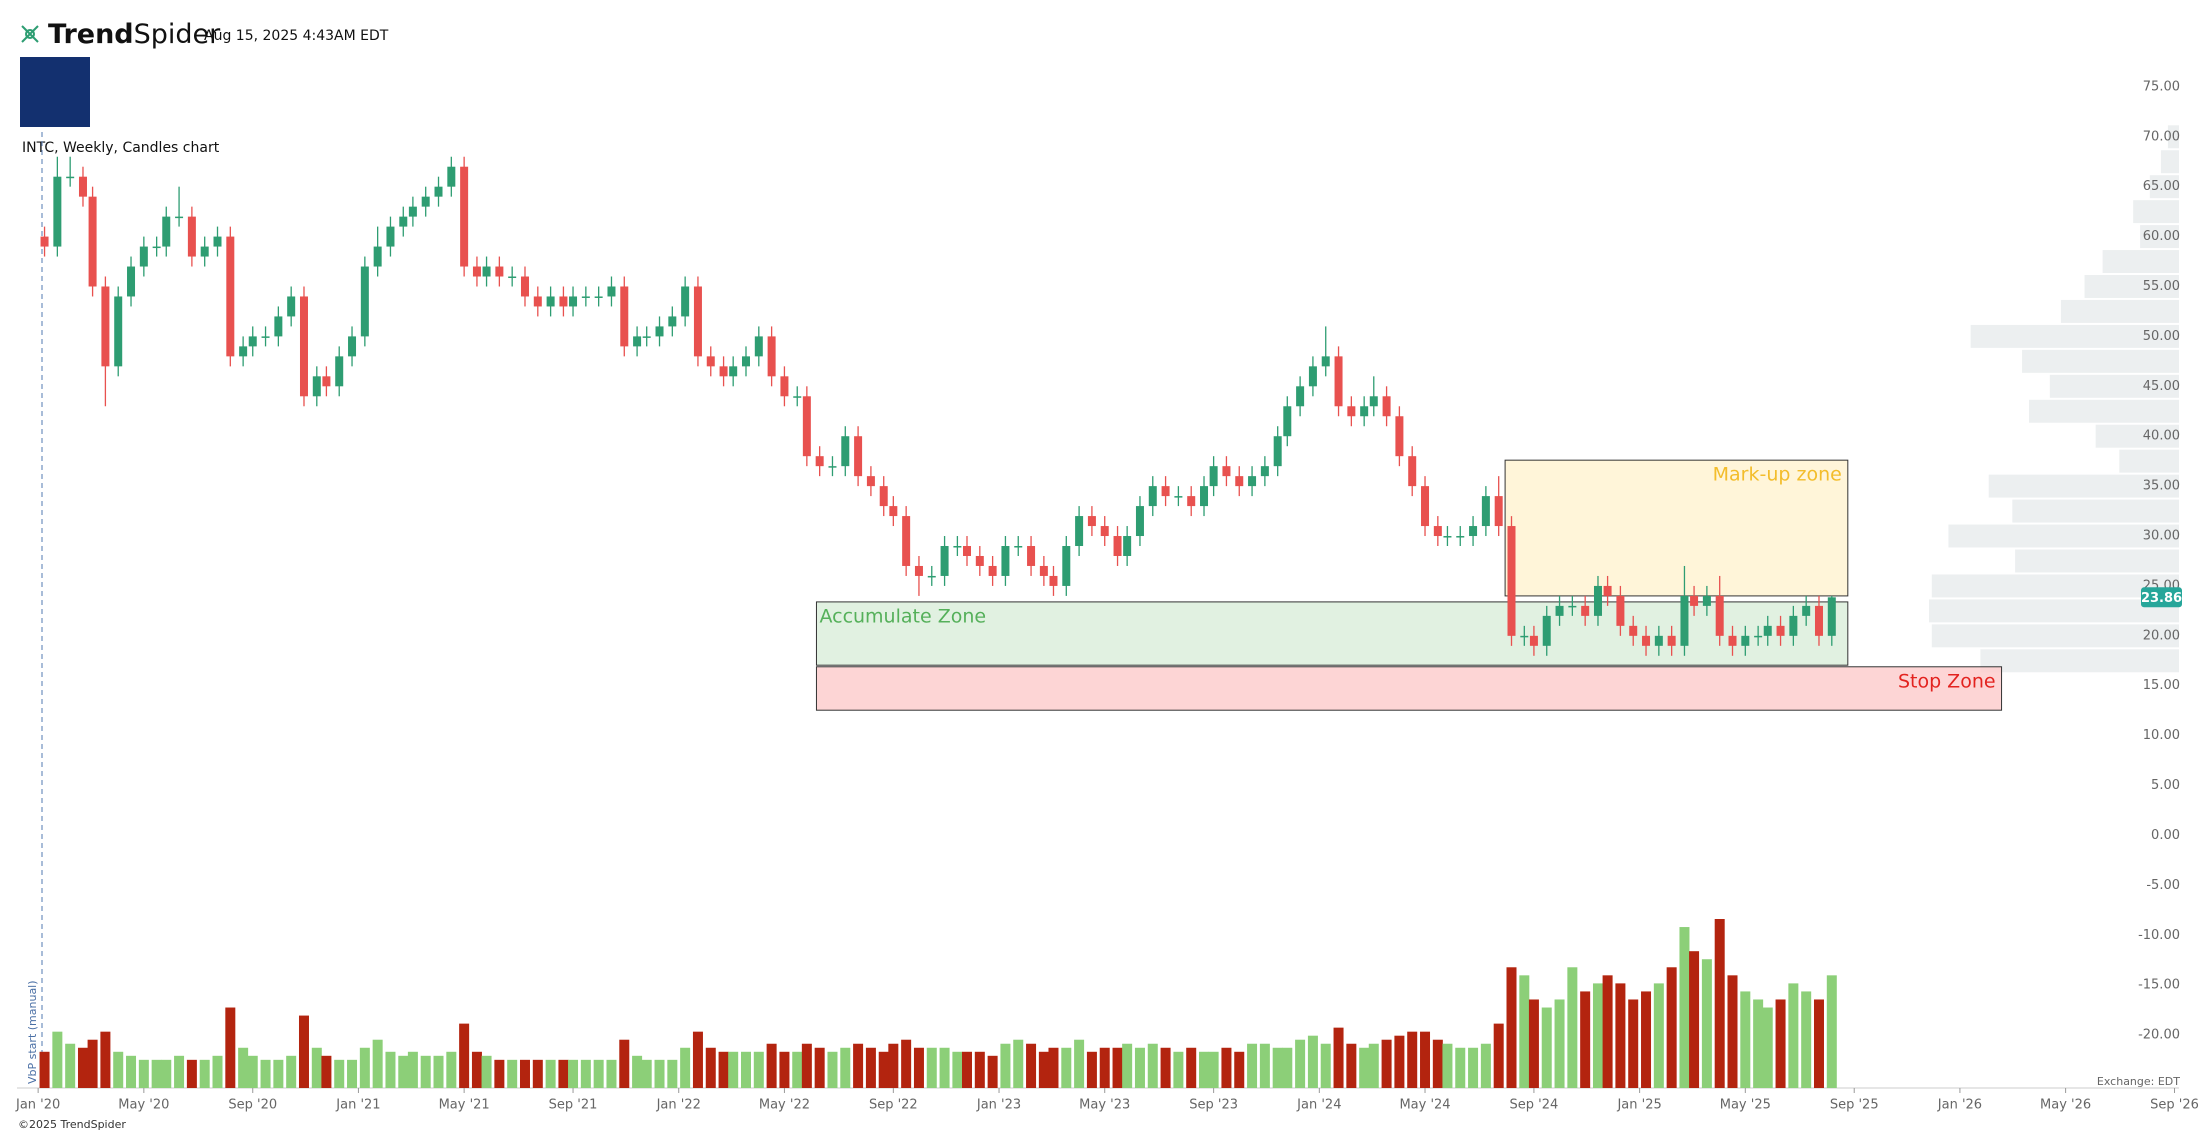  What do you see at coordinates (30, 34) in the screenshot?
I see `logo-icon` at bounding box center [30, 34].